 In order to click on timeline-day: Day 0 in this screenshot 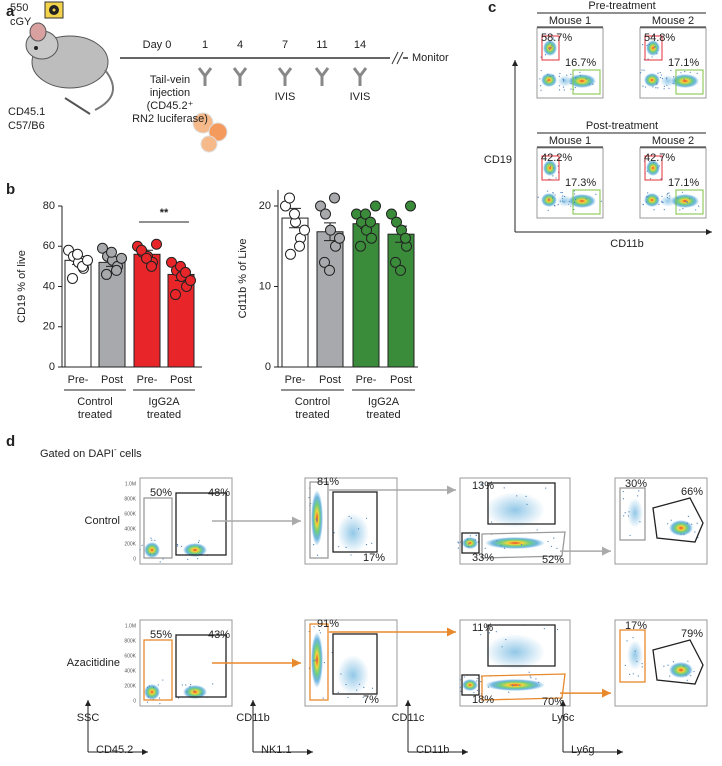, I will do `click(157, 45)`.